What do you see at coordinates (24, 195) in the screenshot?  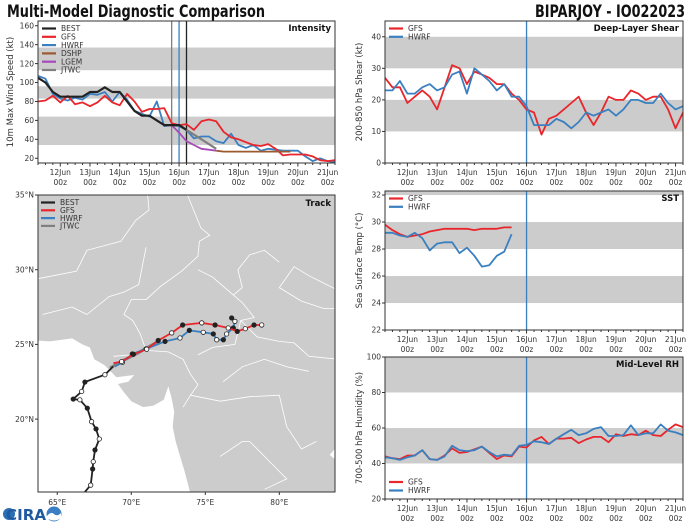 I see `lat-tick-label: 35°N` at bounding box center [24, 195].